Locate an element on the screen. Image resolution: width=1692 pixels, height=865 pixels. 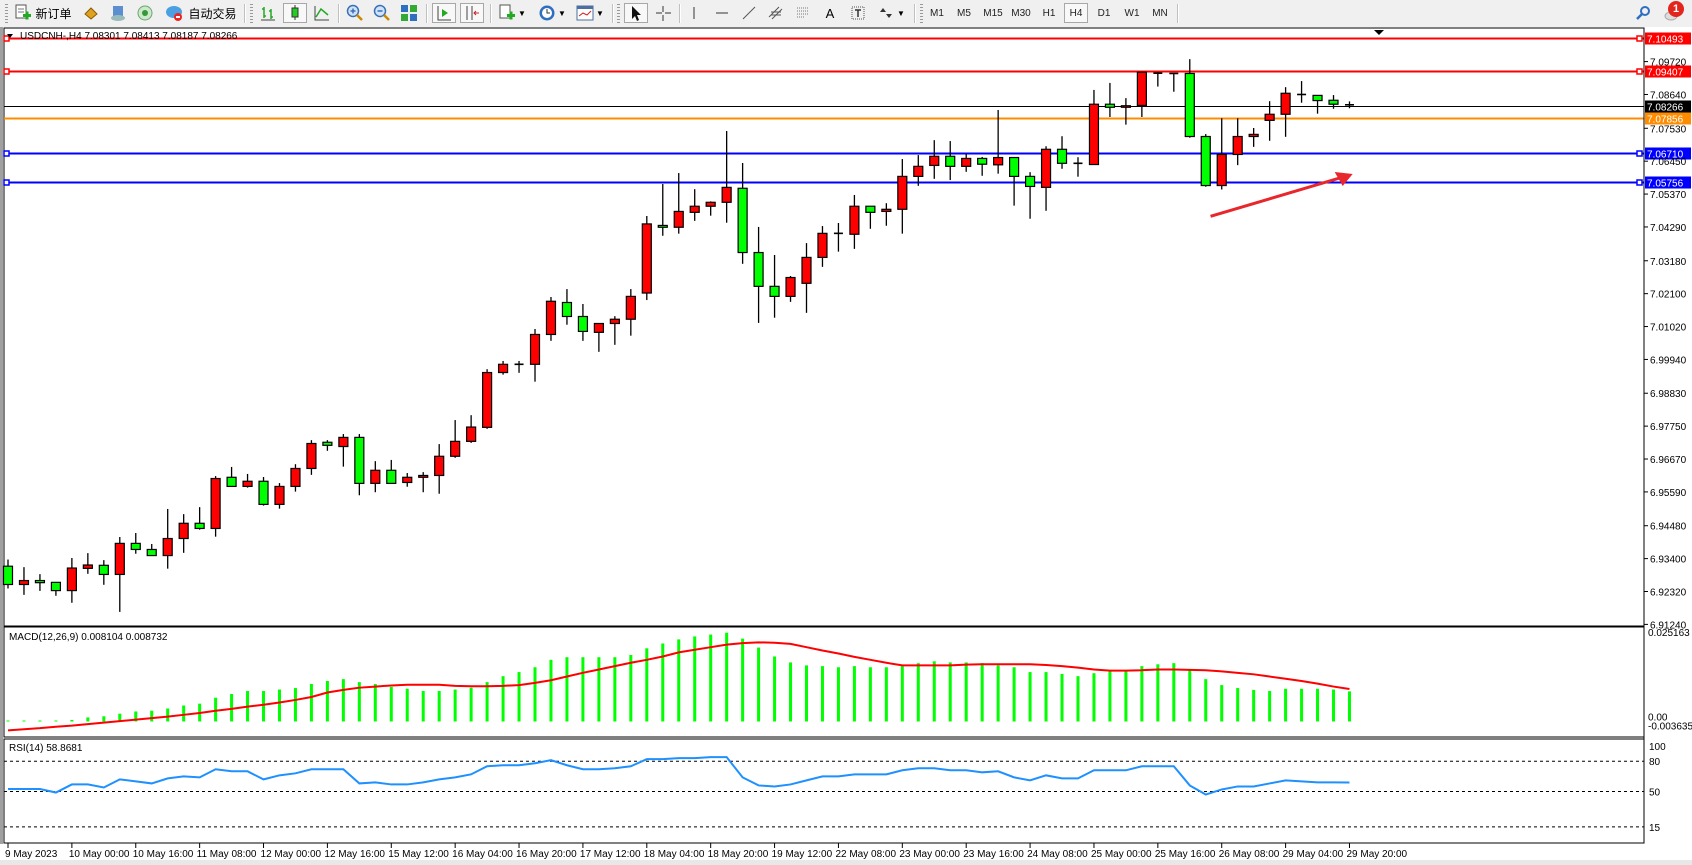
line-chart-button is located at coordinates (322, 13).